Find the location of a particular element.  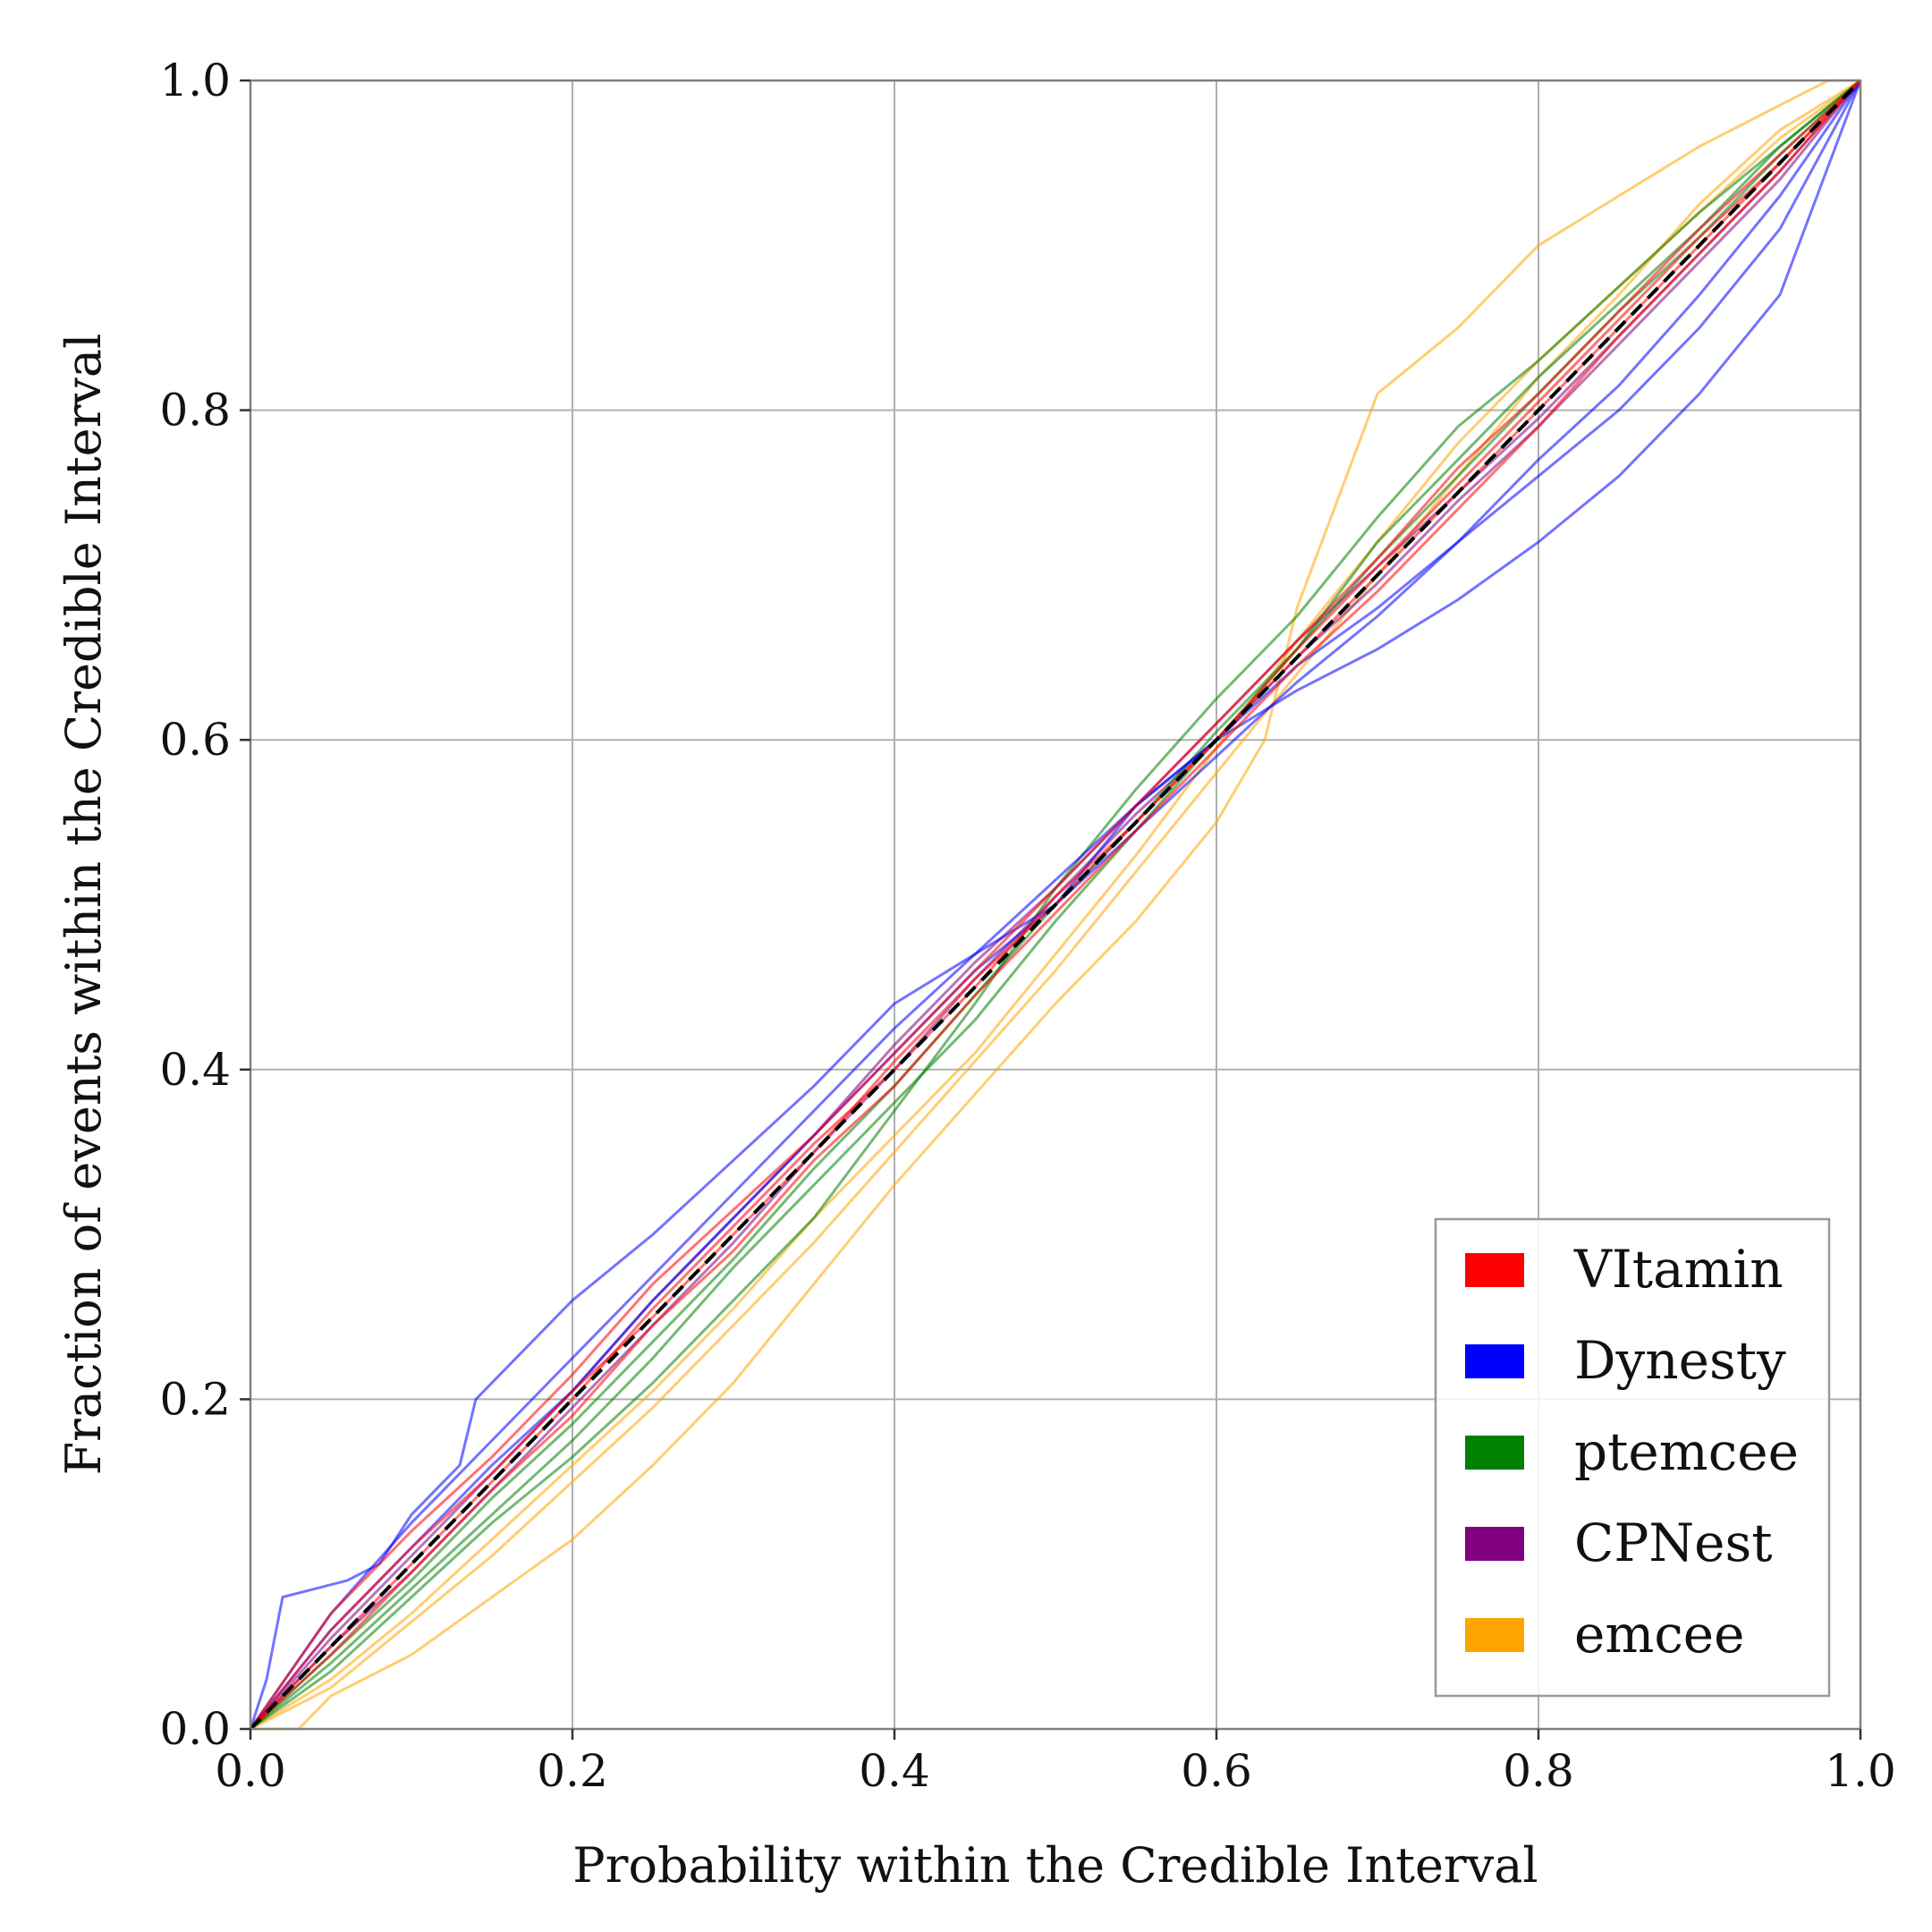

legend: VItamin Dynesty ptemcee CPNest emcee is located at coordinates (1632, 1457).